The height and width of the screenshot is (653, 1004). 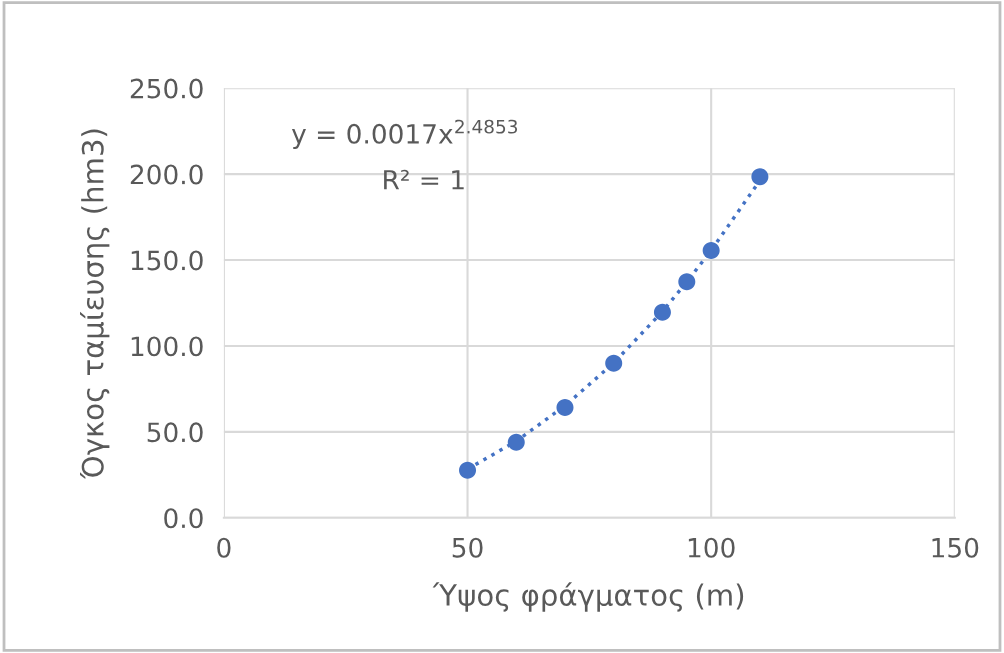 I want to click on x-tick-label: 150, so click(x=955, y=547).